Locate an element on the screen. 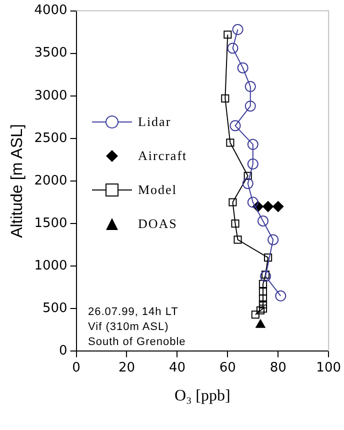 This screenshot has width=344, height=430. y-tick-label: 2000 is located at coordinates (51, 180).